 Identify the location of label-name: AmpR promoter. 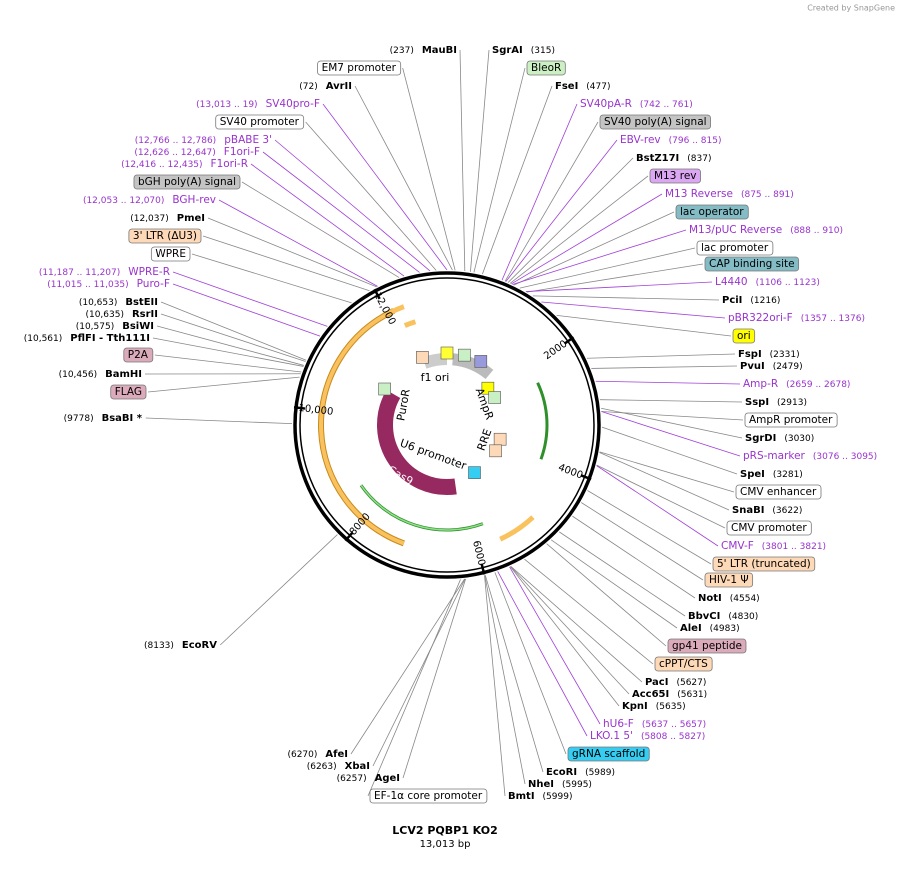
(791, 420).